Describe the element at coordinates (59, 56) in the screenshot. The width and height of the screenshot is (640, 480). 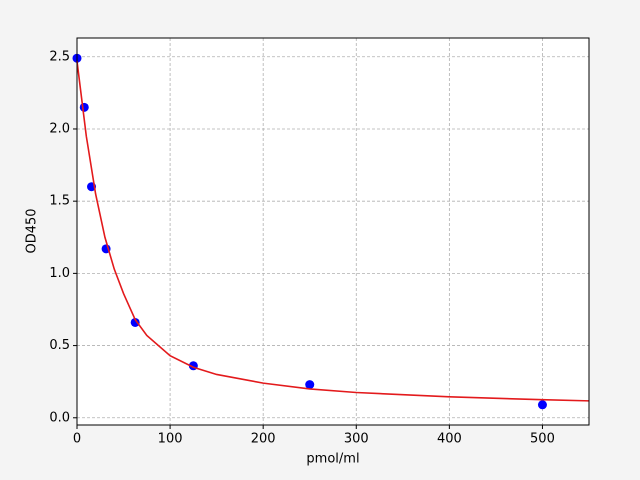
I see `y-tick-label: 2.5` at that location.